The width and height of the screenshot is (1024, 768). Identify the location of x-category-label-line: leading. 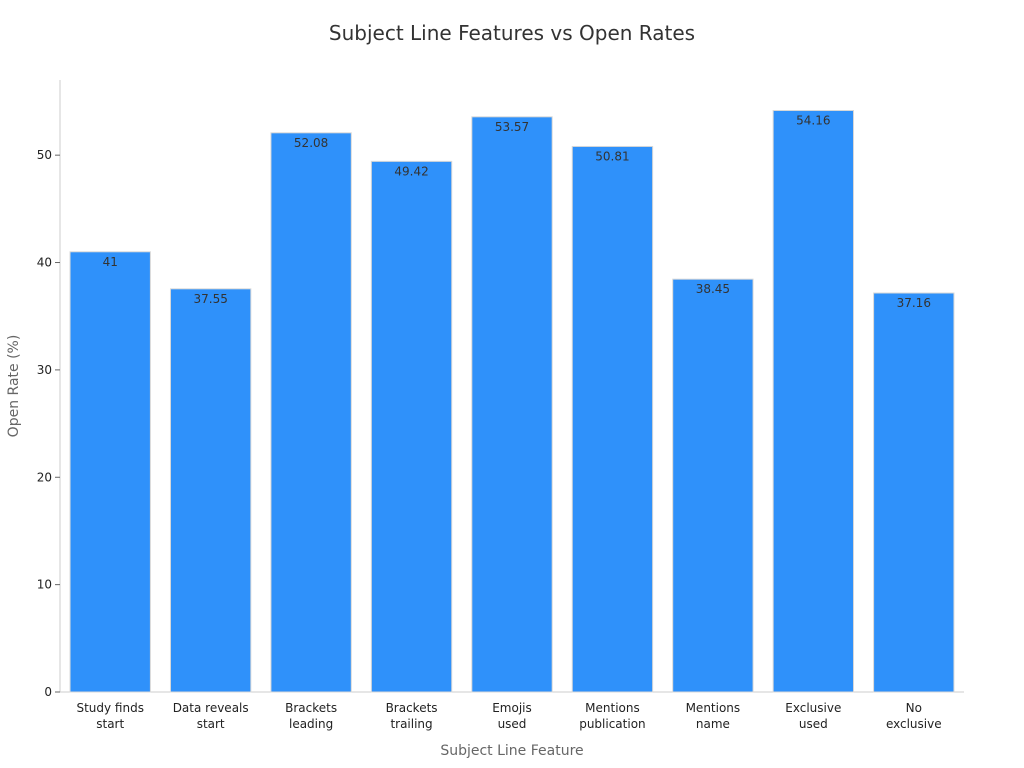
(311, 724).